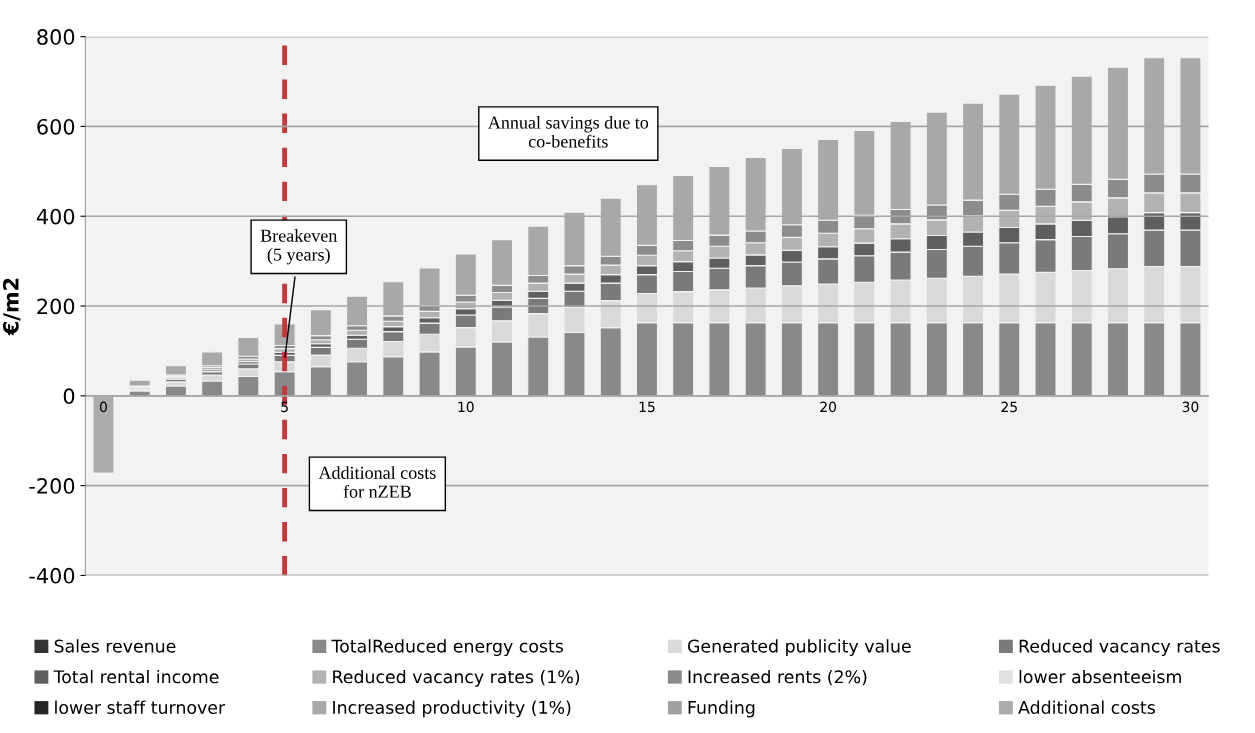 This screenshot has width=1255, height=733. I want to click on legend-label: Additional costs, so click(1086, 707).